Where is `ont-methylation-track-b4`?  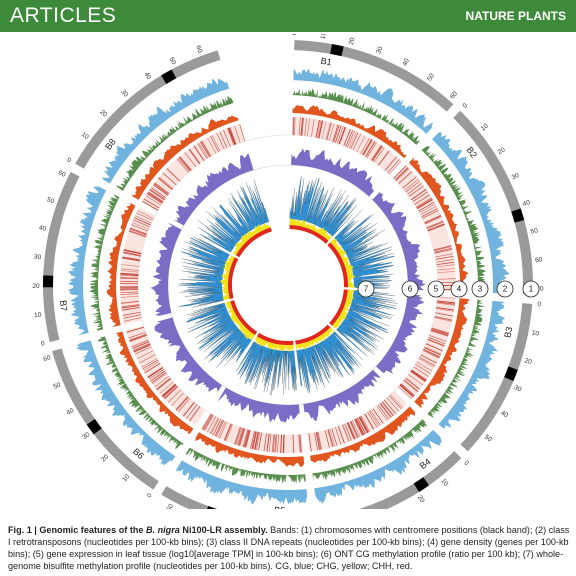 ont-methylation-track-b4 is located at coordinates (342, 395).